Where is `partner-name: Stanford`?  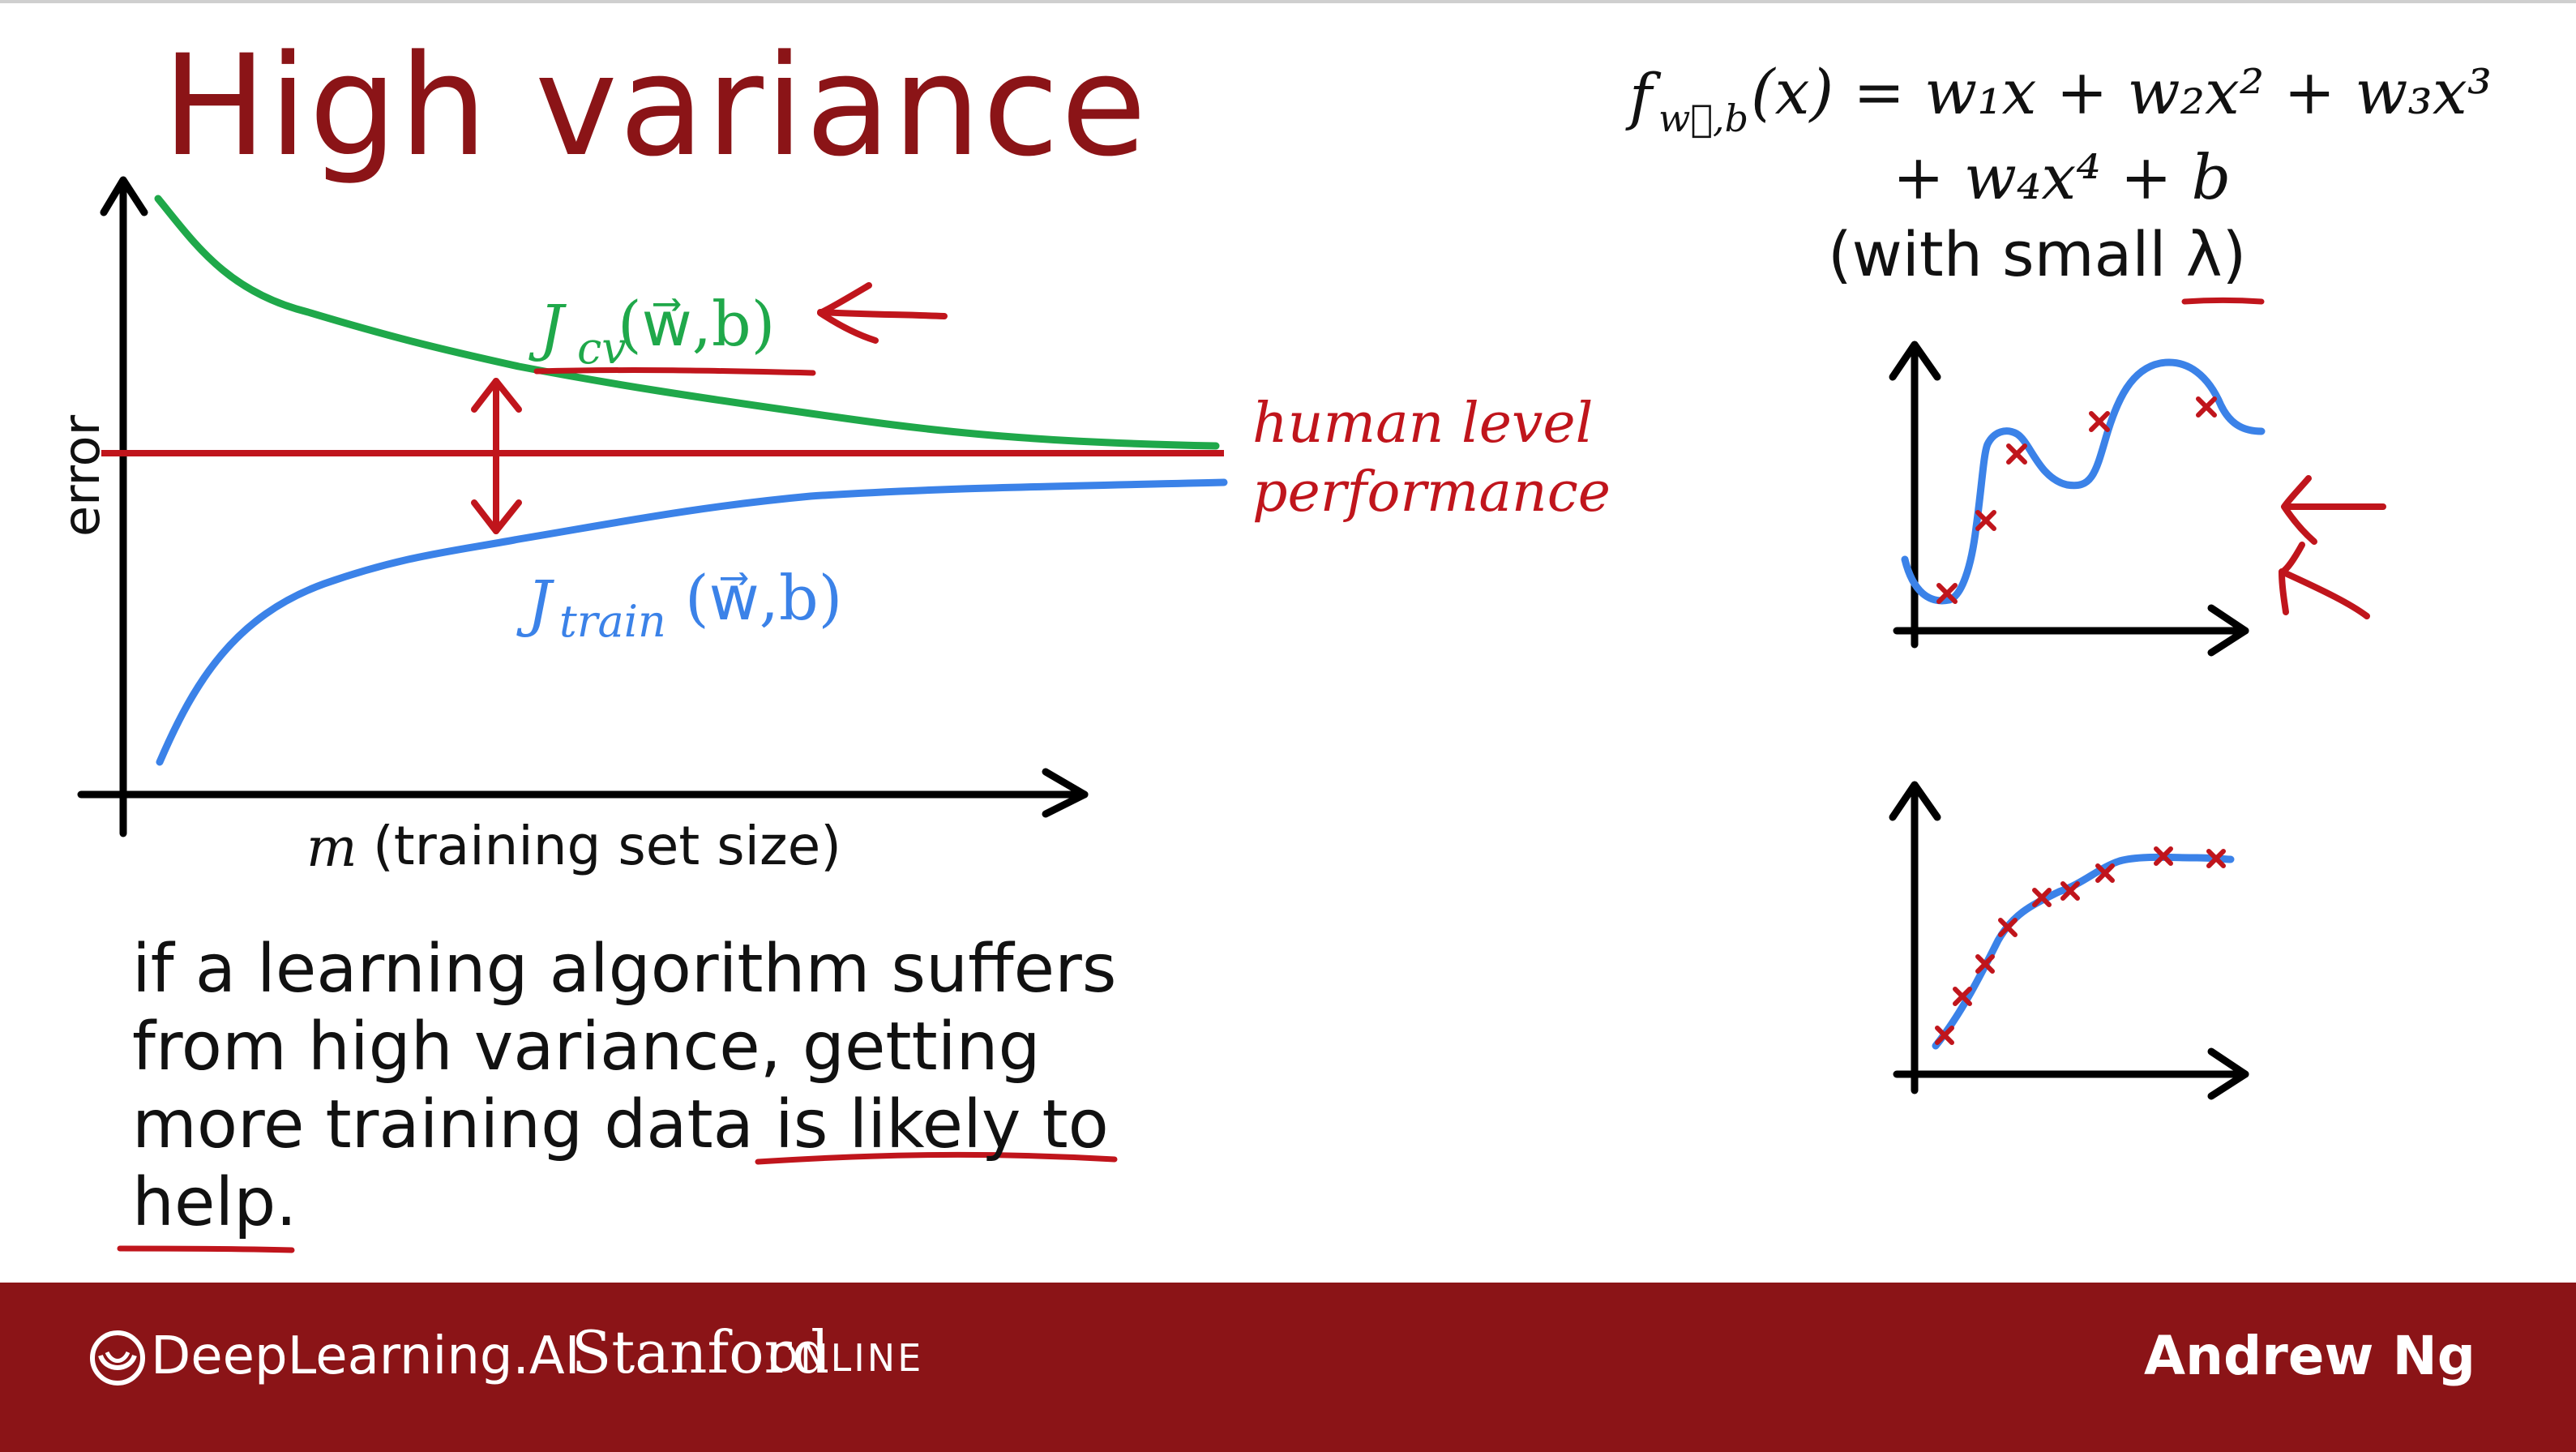
partner-name: Stanford is located at coordinates (700, 1352).